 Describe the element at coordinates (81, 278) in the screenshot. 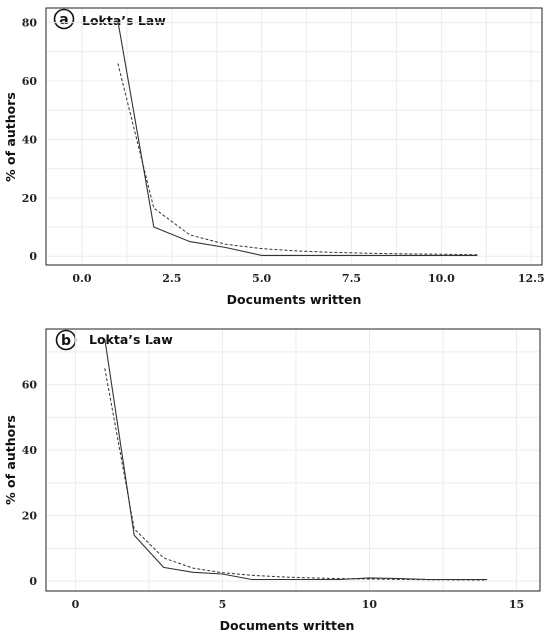

I see `panel-a-x-tick-label: 0.0` at that location.